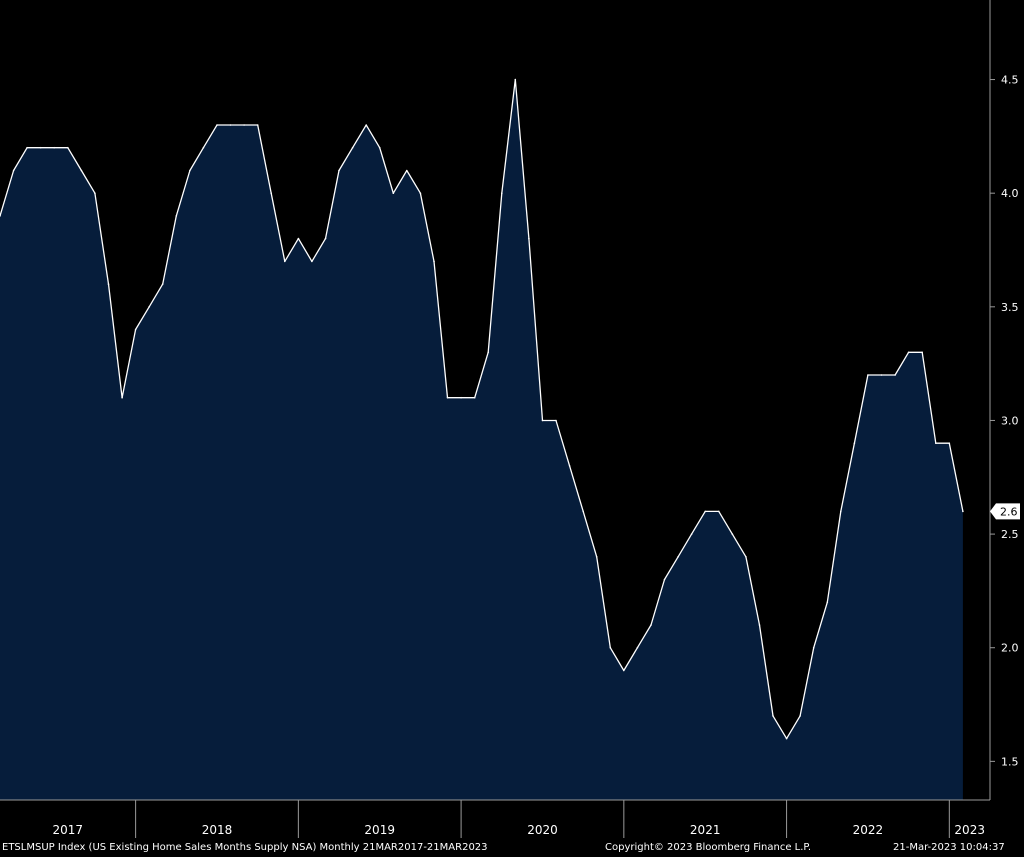 The width and height of the screenshot is (1024, 857). What do you see at coordinates (1010, 534) in the screenshot?
I see `y-tick-label: 2.5` at bounding box center [1010, 534].